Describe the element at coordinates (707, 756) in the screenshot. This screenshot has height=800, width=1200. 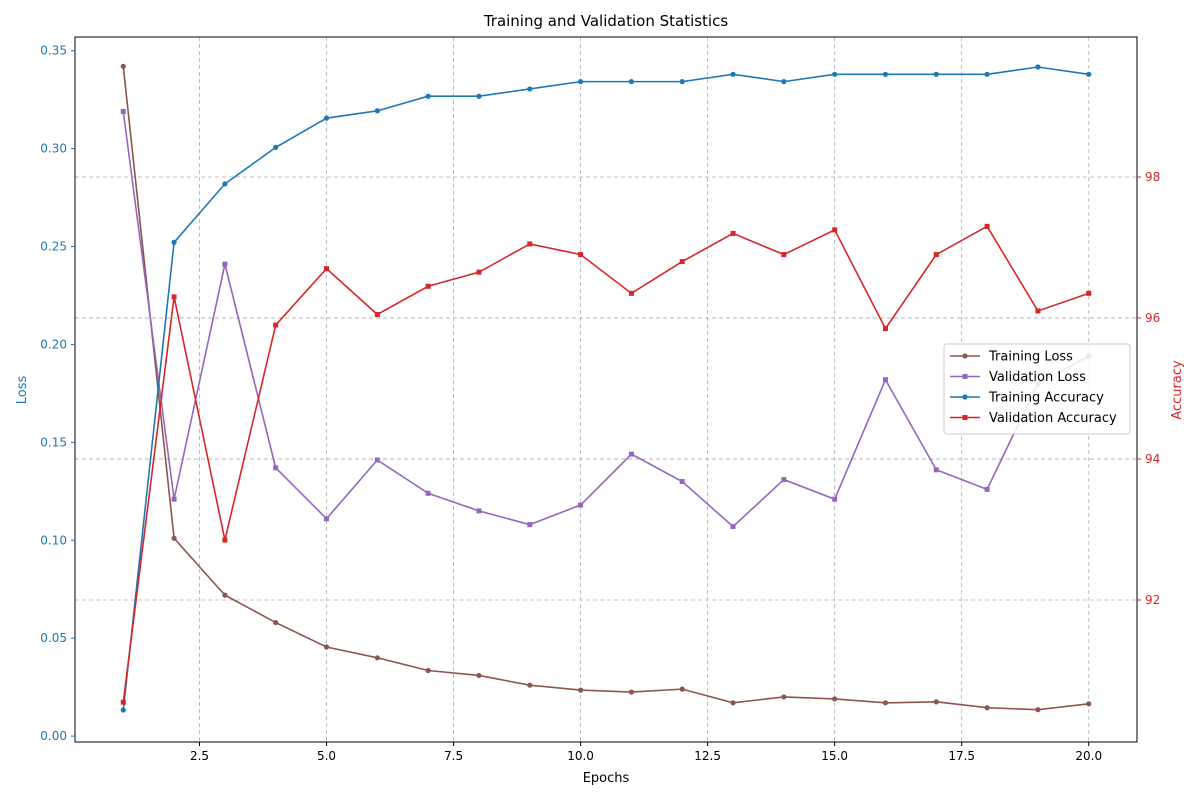
I see `x-tick-label: 12.5` at that location.